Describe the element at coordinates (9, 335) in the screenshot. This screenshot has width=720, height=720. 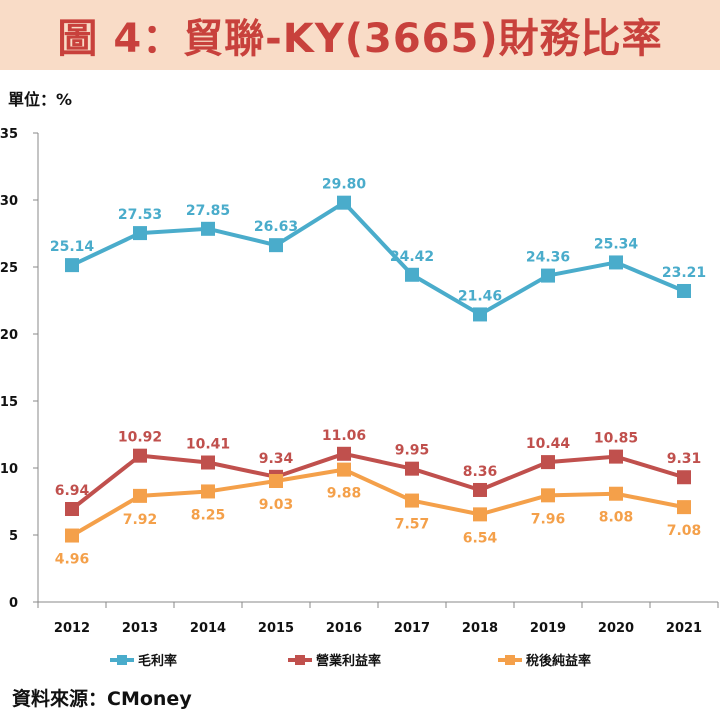
I see `y-tick-label: 20` at that location.